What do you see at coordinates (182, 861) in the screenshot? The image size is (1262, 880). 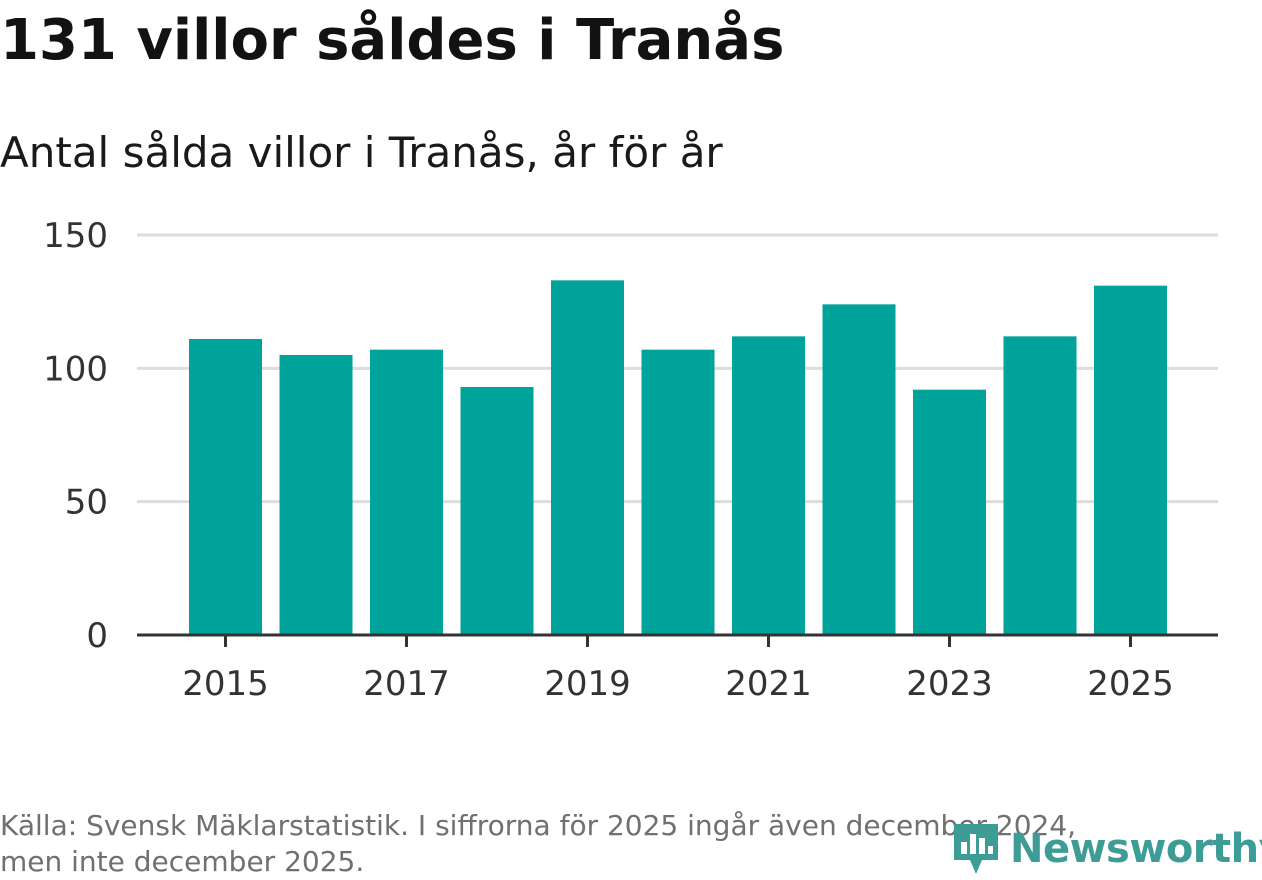 I see `source-line-2: men inte december 2025.` at bounding box center [182, 861].